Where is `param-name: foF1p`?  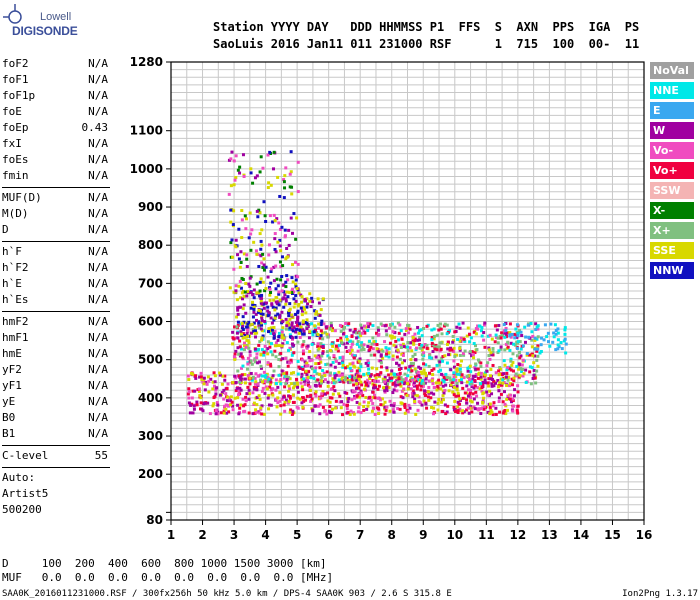 param-name: foF1p is located at coordinates (19, 95).